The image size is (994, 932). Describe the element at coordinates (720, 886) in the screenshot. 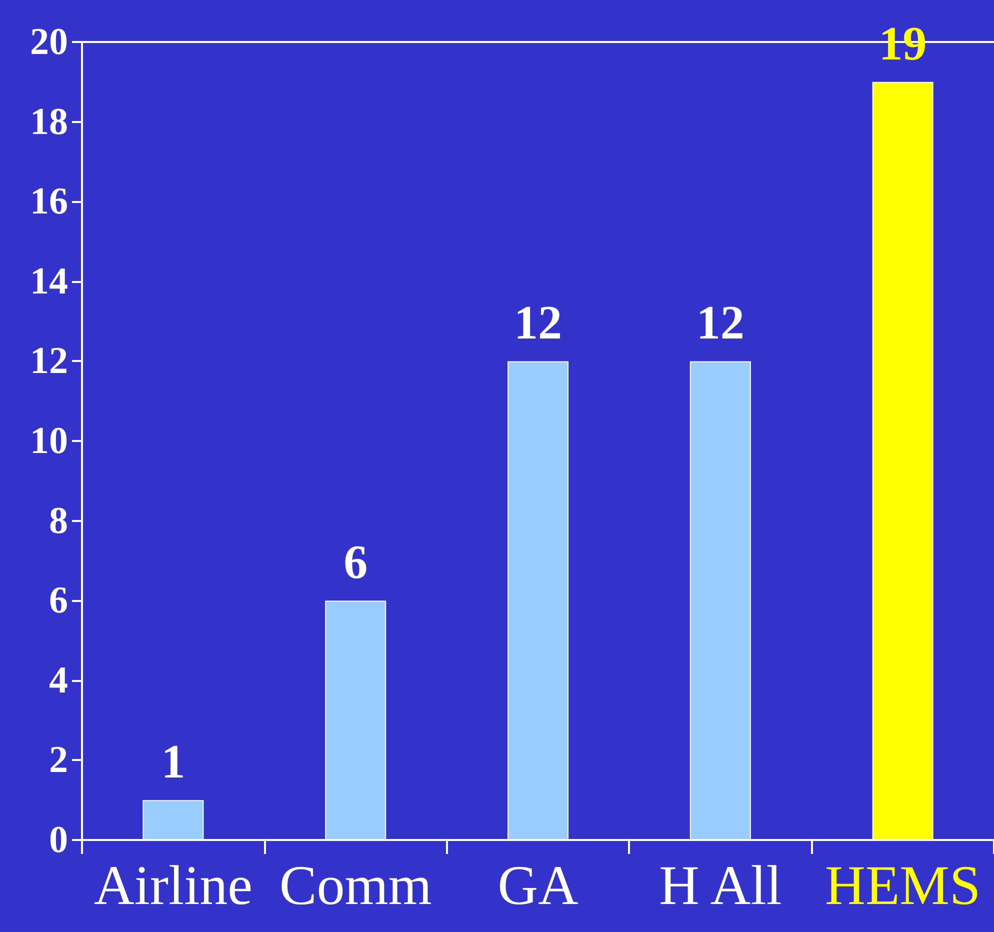

I see `x-tick-label: H All` at that location.